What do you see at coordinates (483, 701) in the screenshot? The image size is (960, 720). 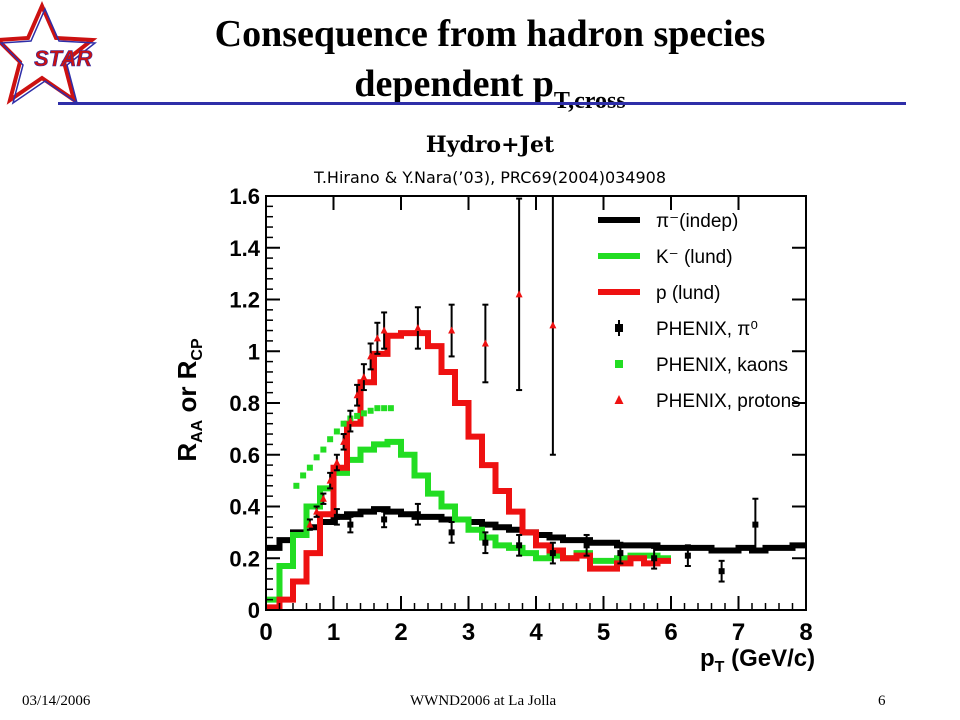 I see `footer-center: WWND2006 at La Jolla` at bounding box center [483, 701].